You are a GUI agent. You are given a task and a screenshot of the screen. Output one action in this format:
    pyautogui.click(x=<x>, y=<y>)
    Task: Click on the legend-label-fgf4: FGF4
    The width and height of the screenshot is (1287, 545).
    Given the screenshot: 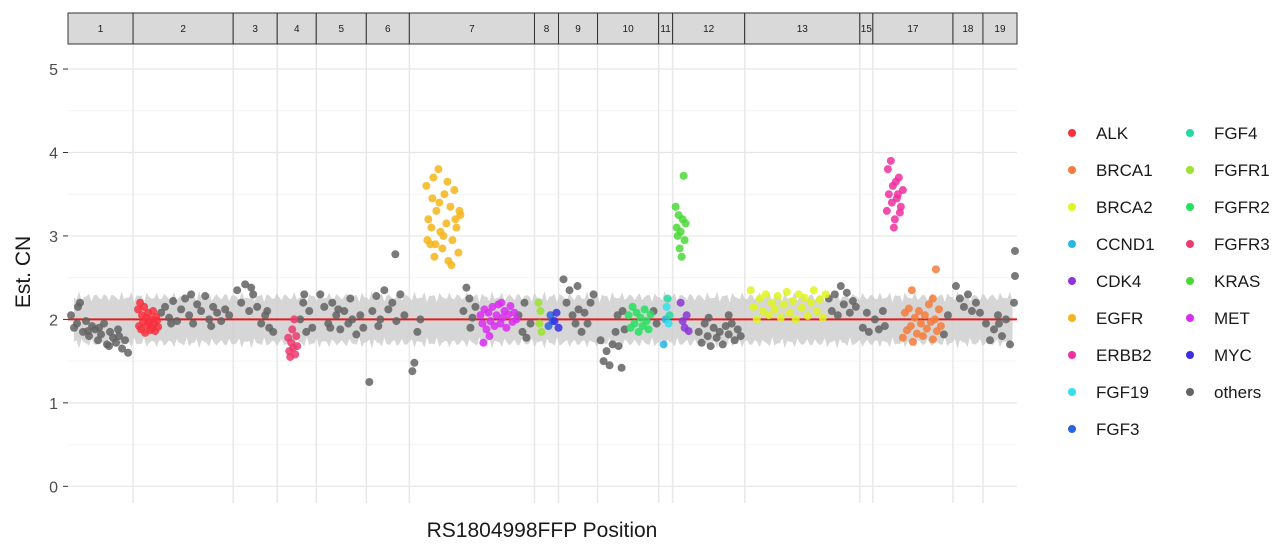 What is the action you would take?
    pyautogui.click(x=1235, y=133)
    